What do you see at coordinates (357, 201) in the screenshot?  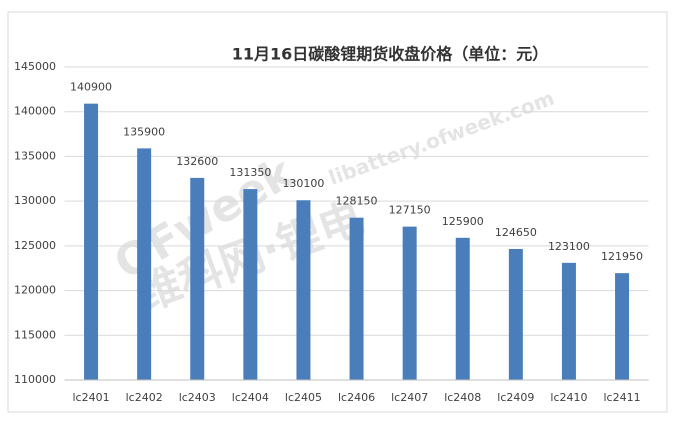 I see `data-label: 128150` at bounding box center [357, 201].